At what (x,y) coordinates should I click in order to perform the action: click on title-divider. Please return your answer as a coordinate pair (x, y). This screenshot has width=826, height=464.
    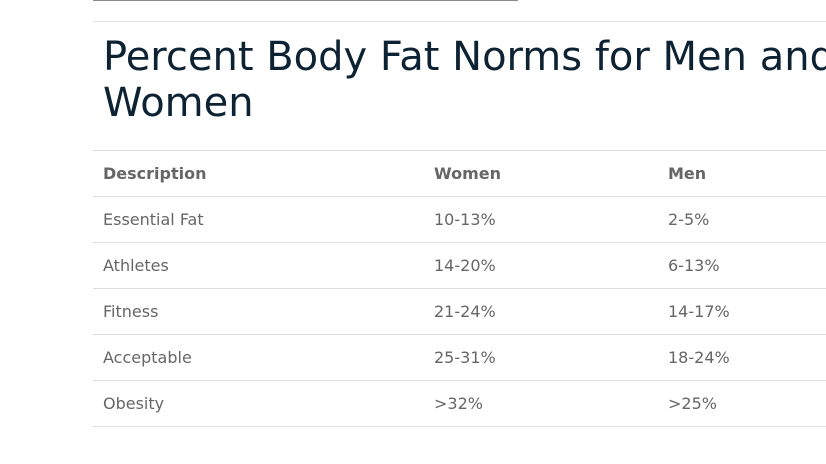
    Looking at the image, I should click on (459, 21).